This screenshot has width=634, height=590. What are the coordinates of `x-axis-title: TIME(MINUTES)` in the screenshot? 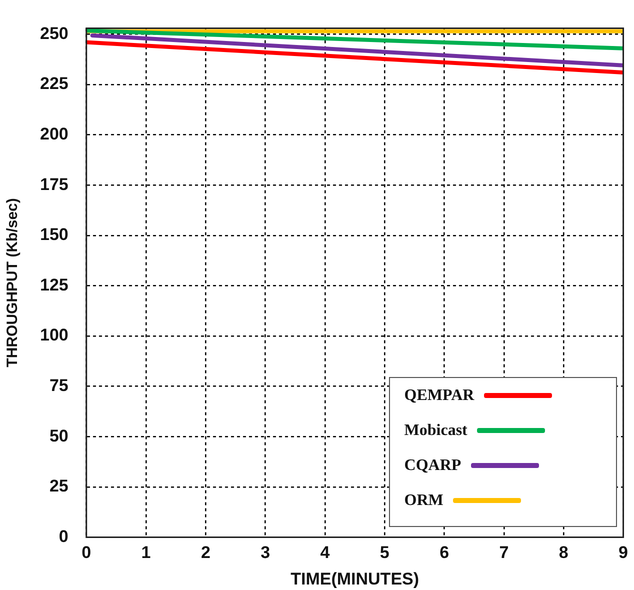 It's located at (355, 578).